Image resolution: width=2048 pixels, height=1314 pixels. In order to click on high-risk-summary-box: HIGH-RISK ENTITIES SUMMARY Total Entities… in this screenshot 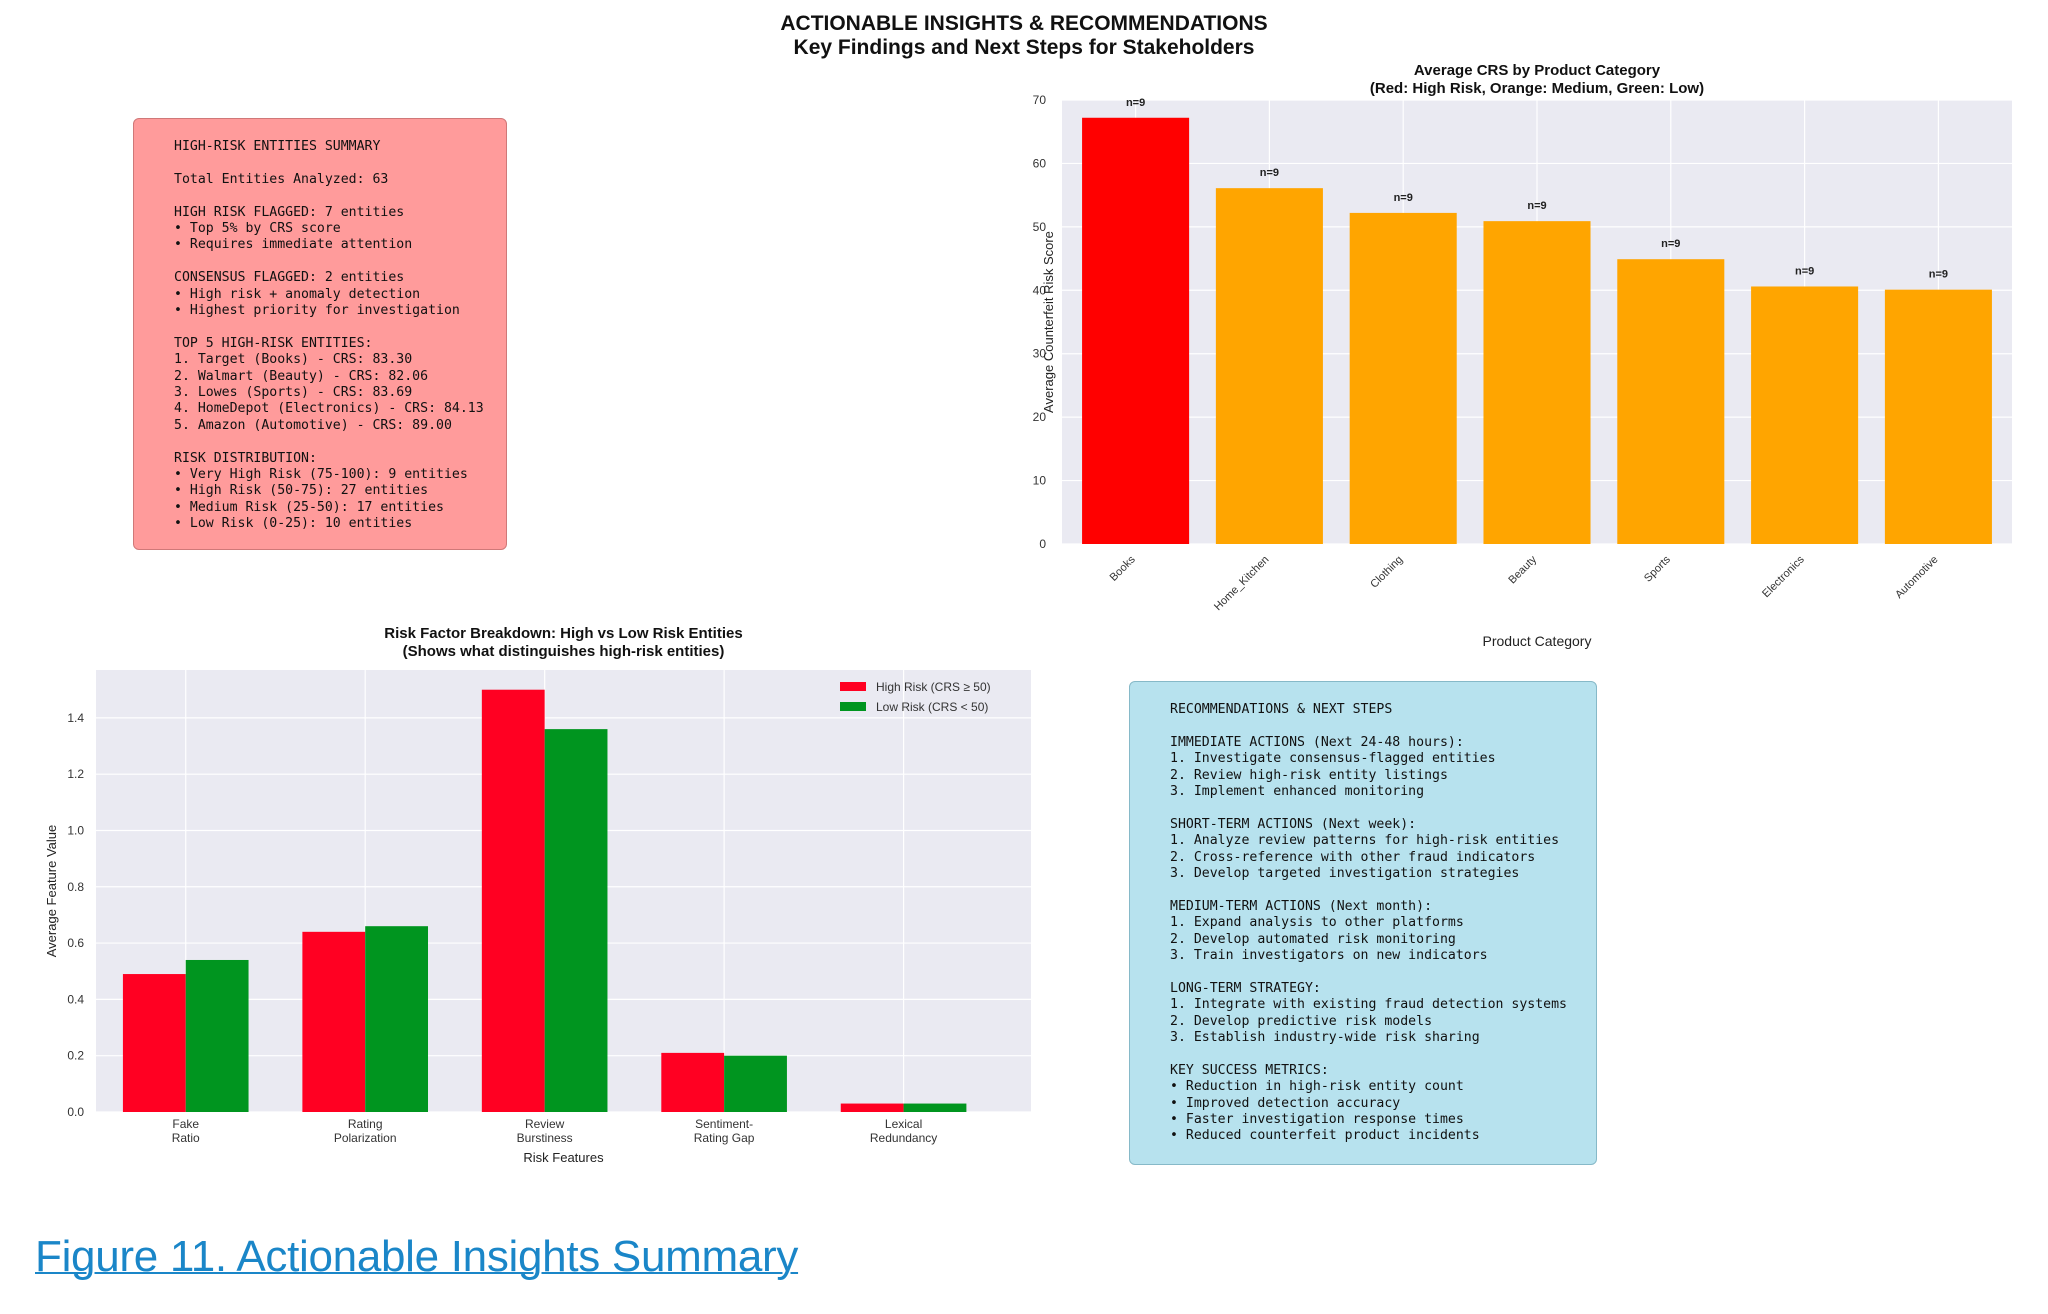, I will do `click(320, 334)`.